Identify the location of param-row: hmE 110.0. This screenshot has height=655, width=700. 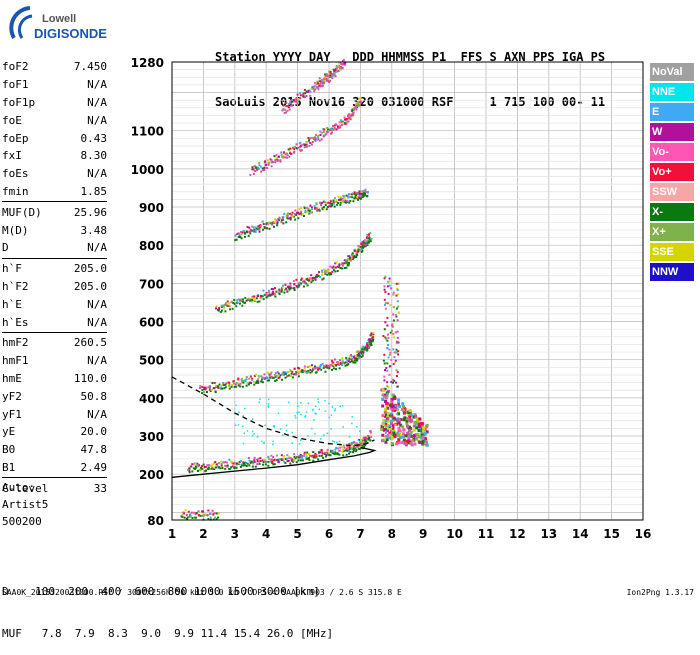
(54, 379).